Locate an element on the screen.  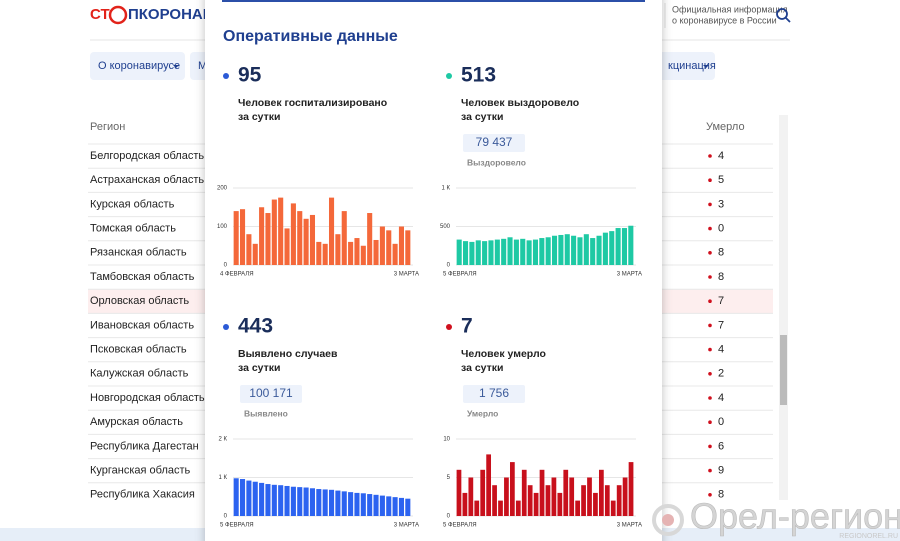
death-count: 0 is located at coordinates (721, 422).